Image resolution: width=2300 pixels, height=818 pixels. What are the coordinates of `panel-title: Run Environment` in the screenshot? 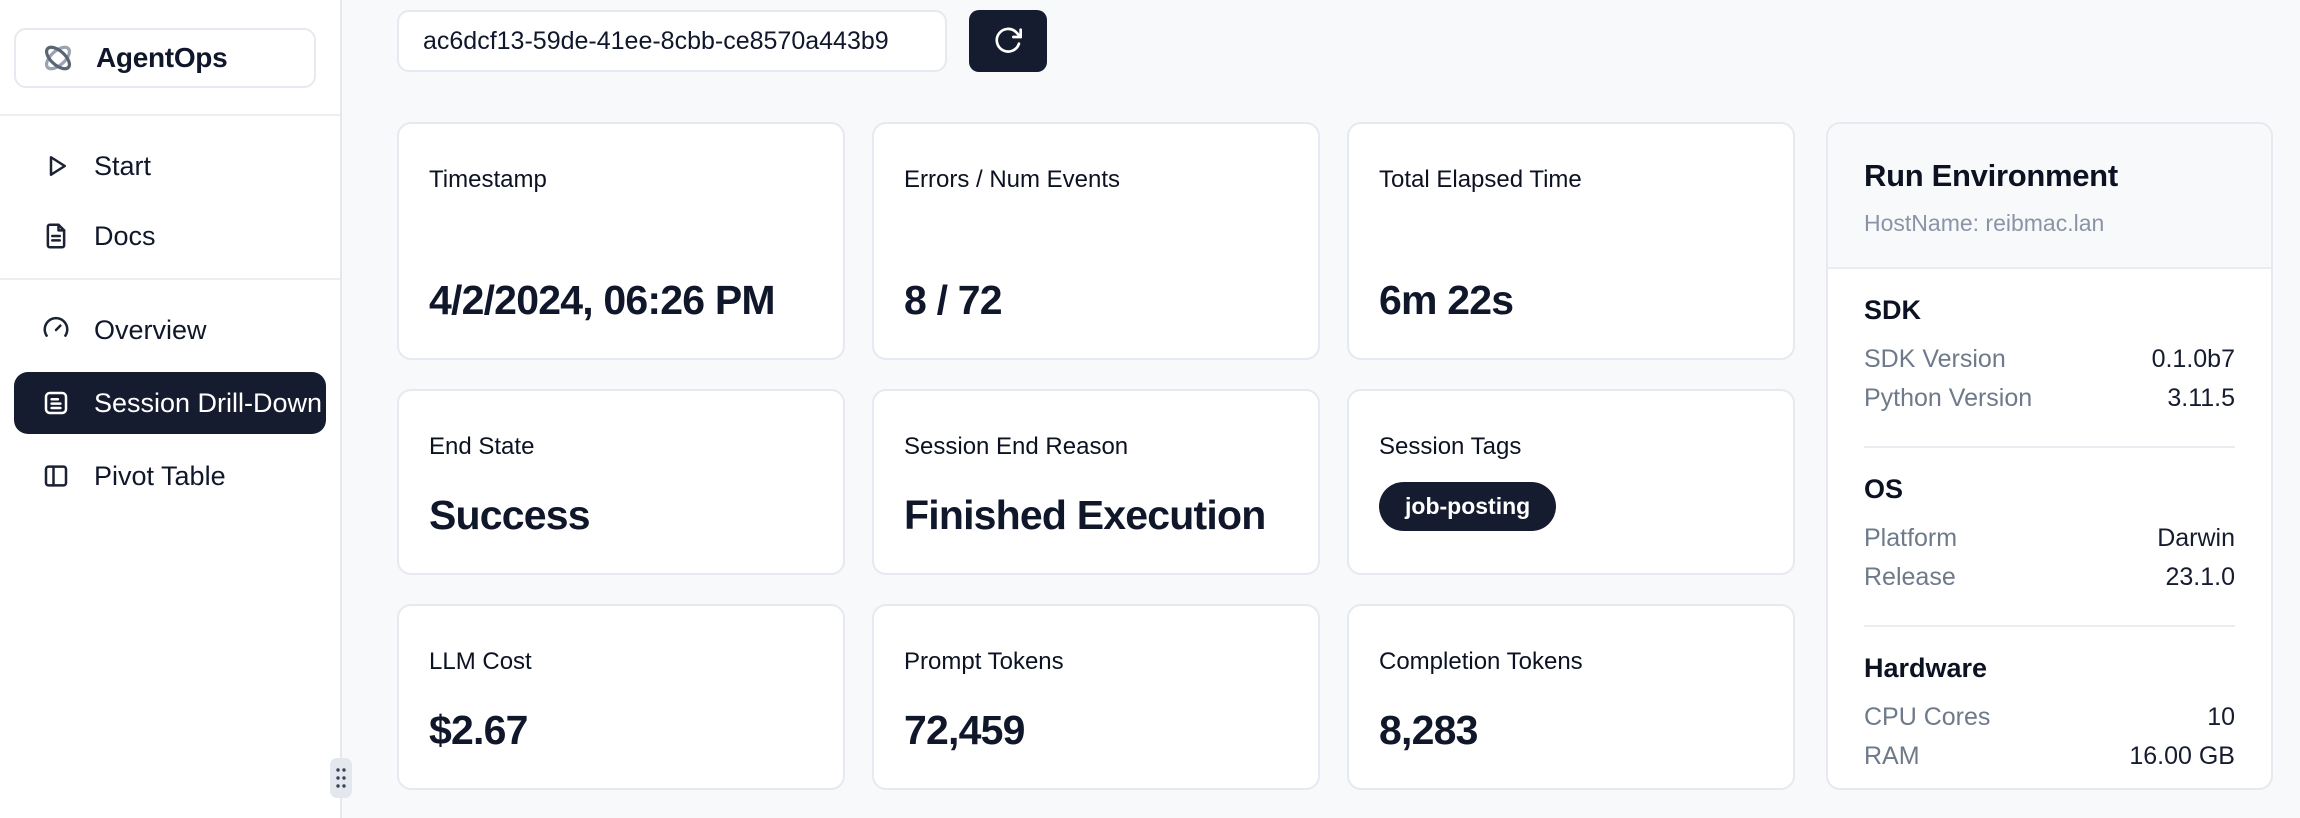 It's located at (1991, 175).